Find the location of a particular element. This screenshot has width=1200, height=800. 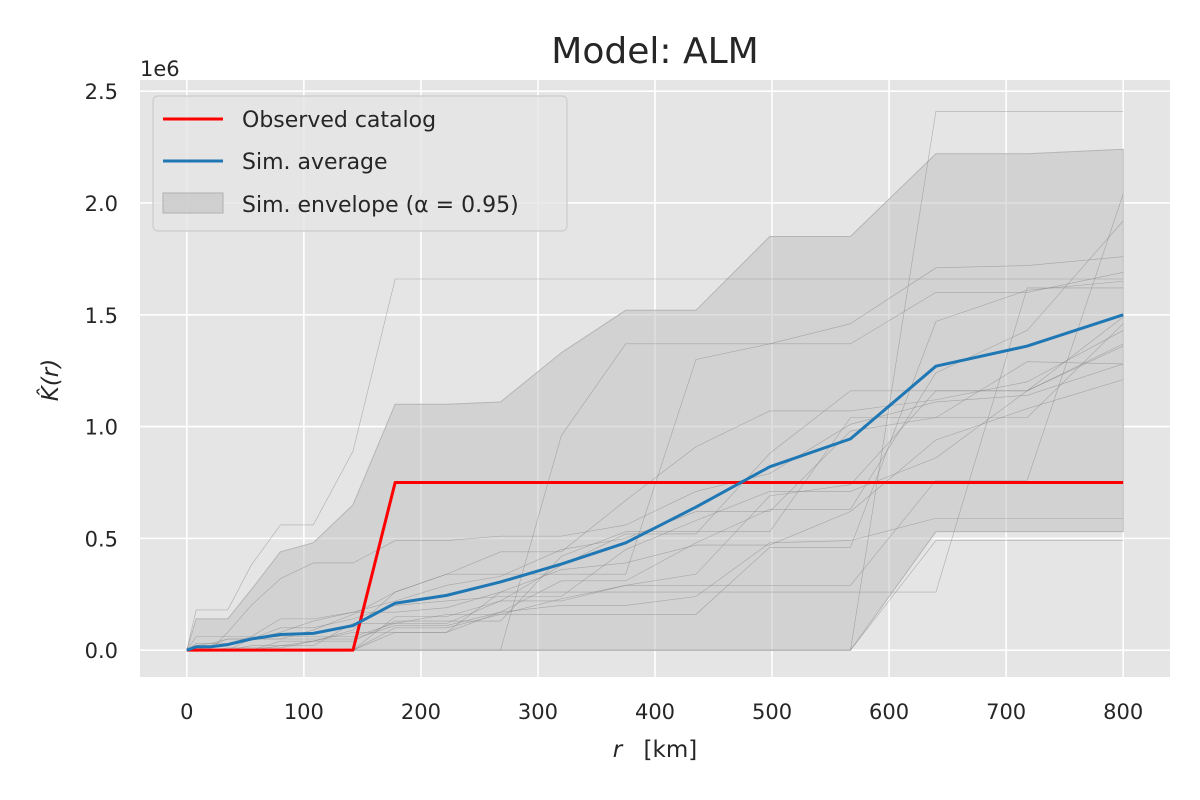

y-offset-label: 1e6 is located at coordinates (160, 69).